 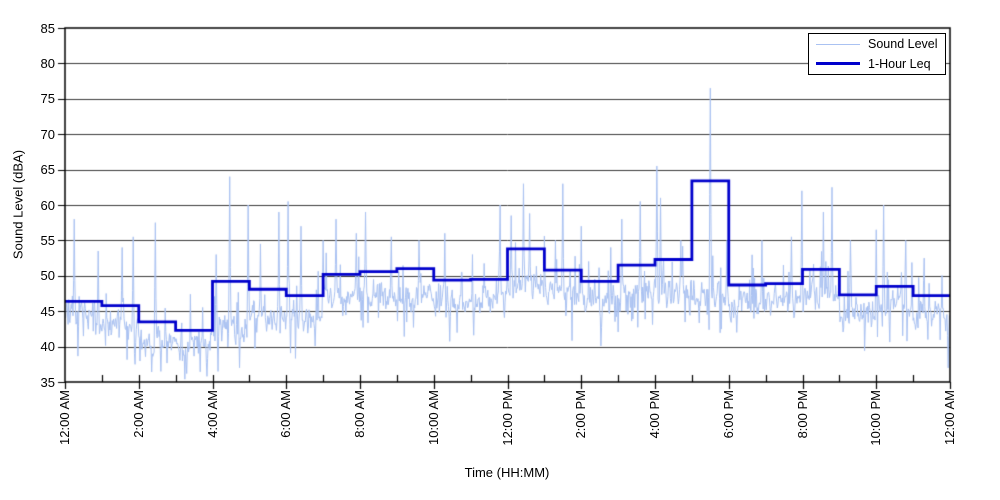 What do you see at coordinates (47, 99) in the screenshot?
I see `y-tick-label: 75` at bounding box center [47, 99].